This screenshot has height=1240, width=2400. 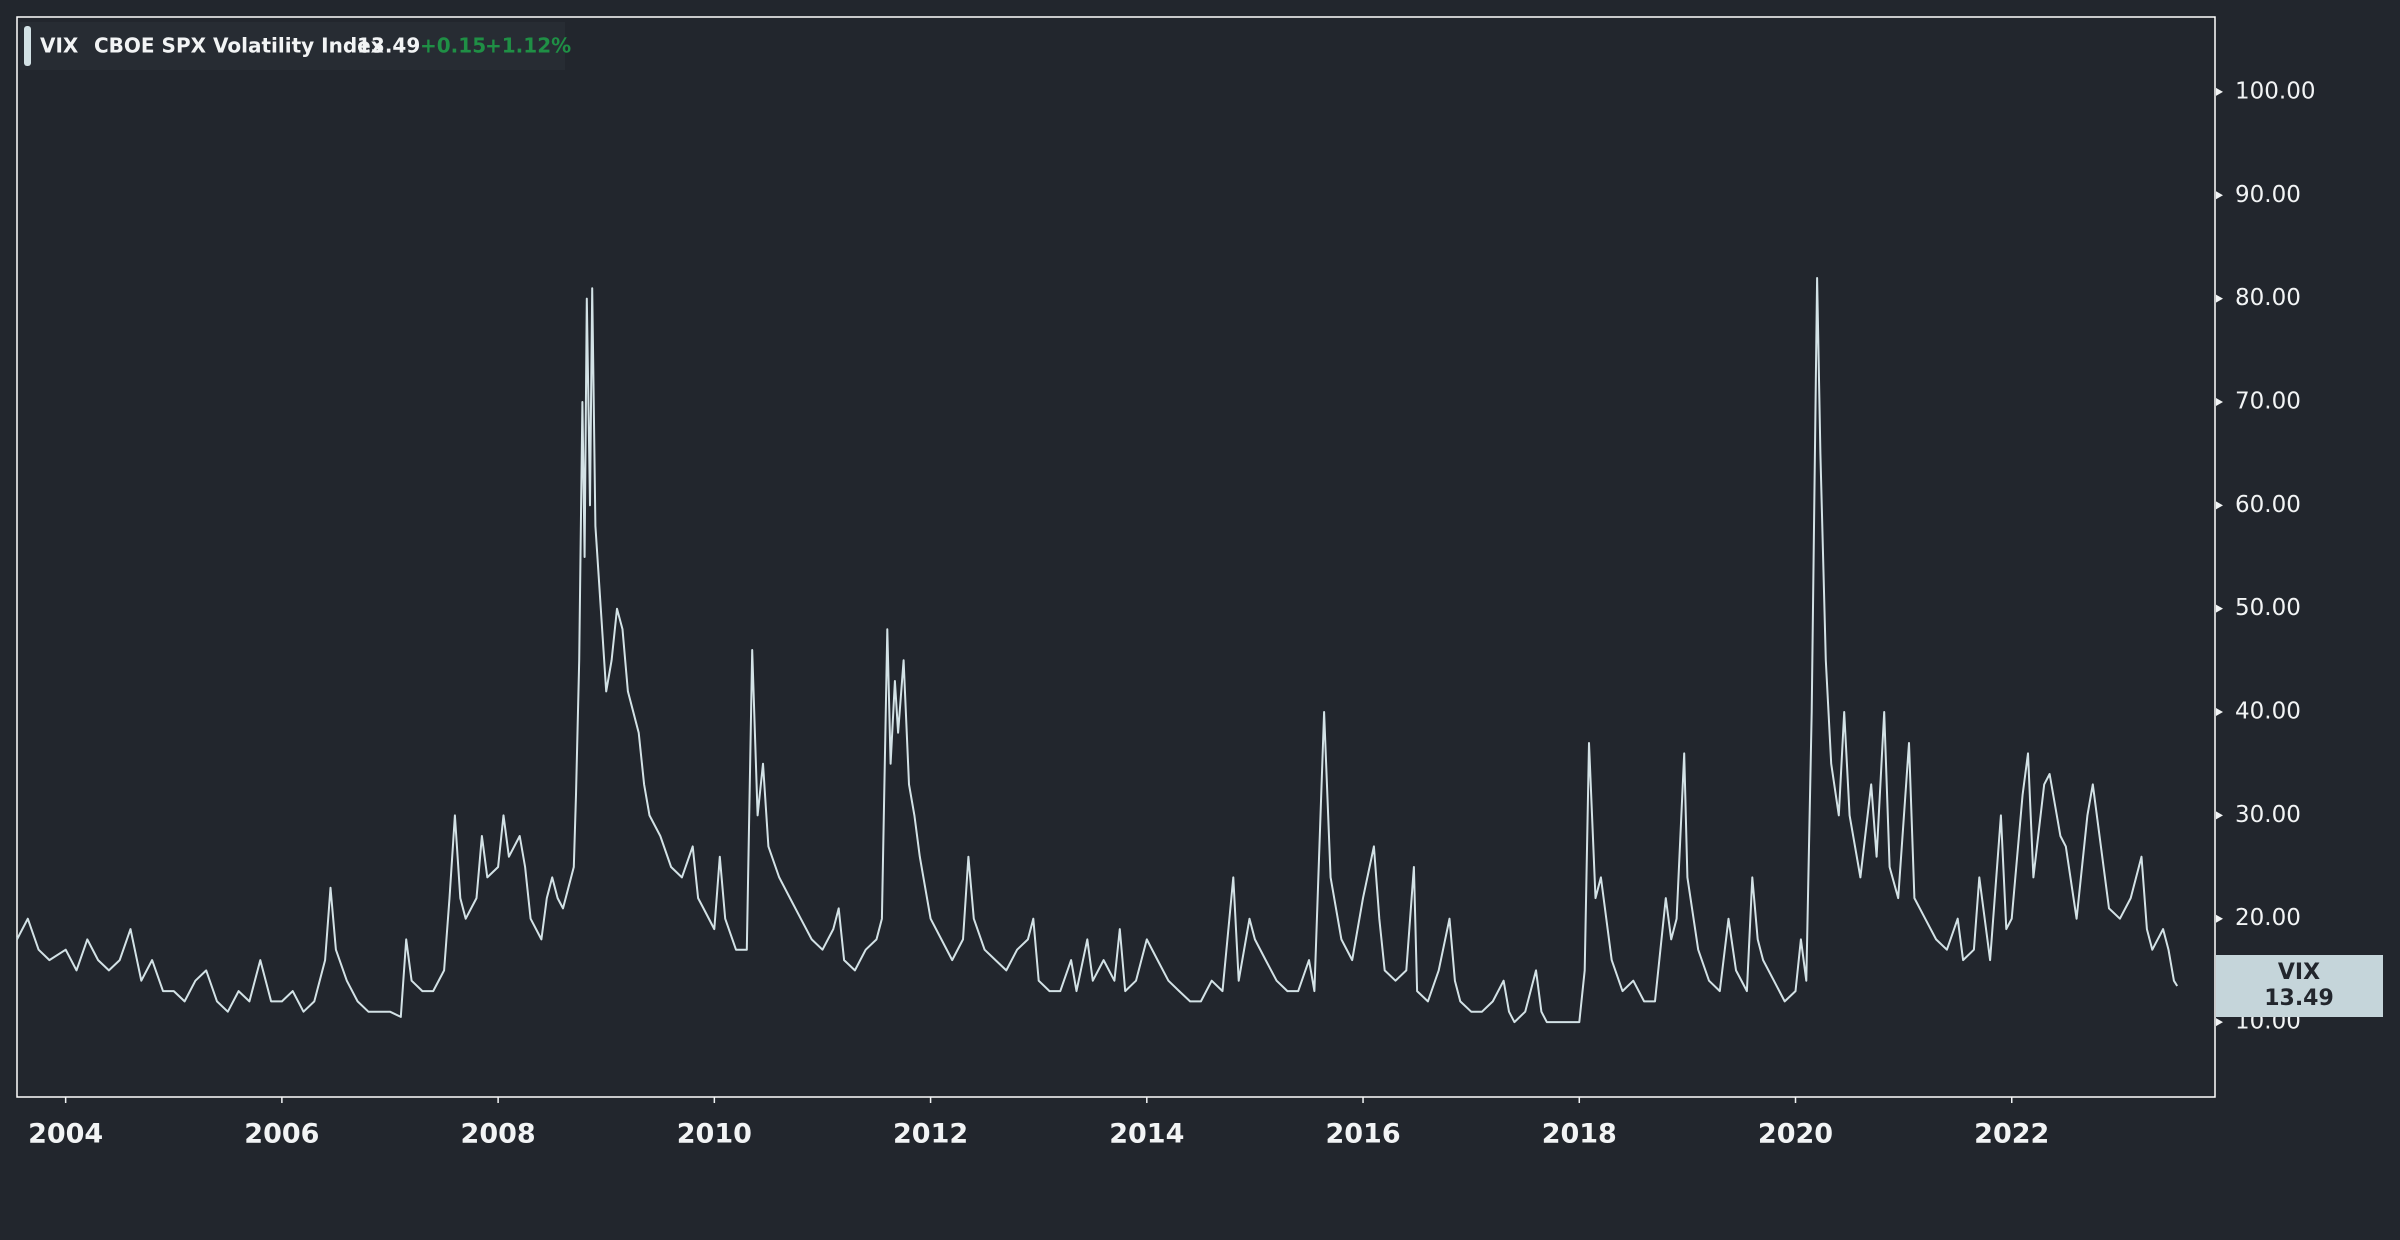 What do you see at coordinates (281, 1134) in the screenshot?
I see `x-tick-label: 2006` at bounding box center [281, 1134].